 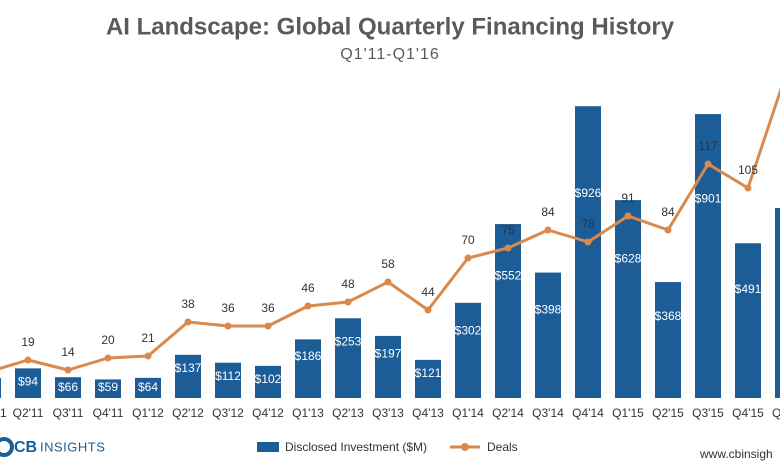 I want to click on x-tick-label: Q3'13, so click(x=388, y=413).